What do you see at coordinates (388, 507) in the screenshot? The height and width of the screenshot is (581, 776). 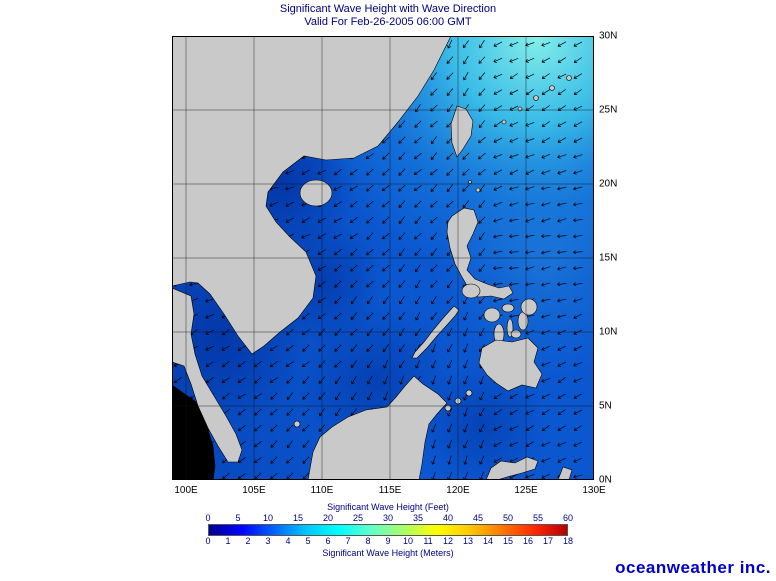 I see `colorbar-feet-label: Significant Wave Height (Feet)` at bounding box center [388, 507].